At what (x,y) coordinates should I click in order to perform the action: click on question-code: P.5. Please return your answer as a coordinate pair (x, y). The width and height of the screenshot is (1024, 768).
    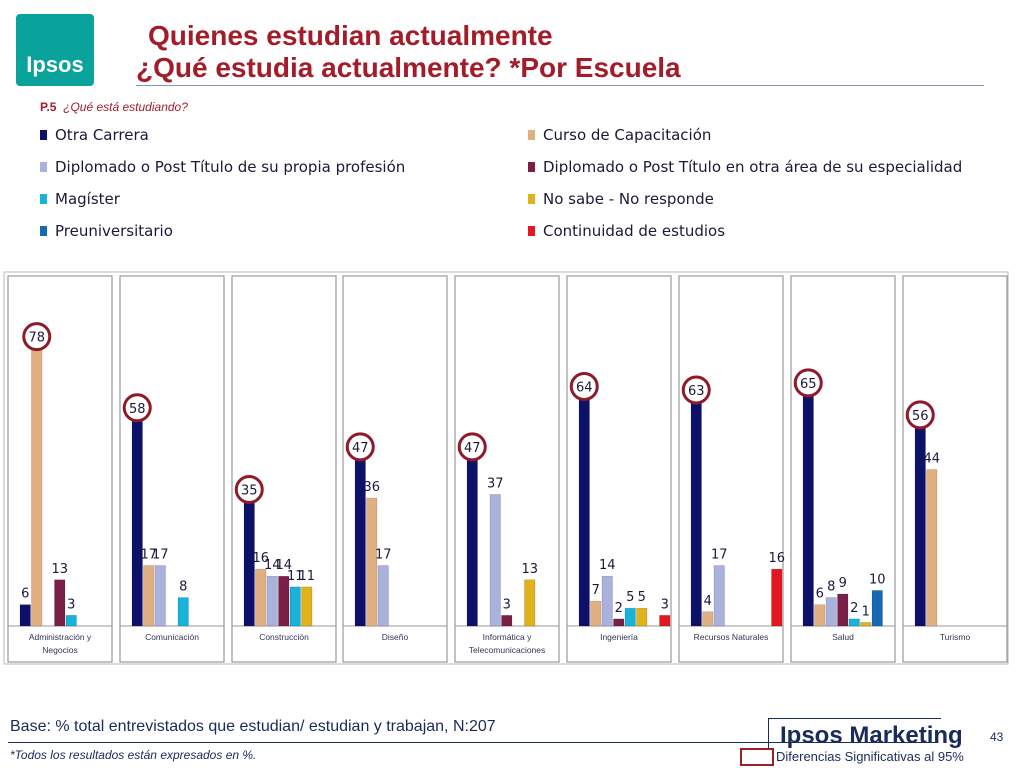
    Looking at the image, I should click on (48, 107).